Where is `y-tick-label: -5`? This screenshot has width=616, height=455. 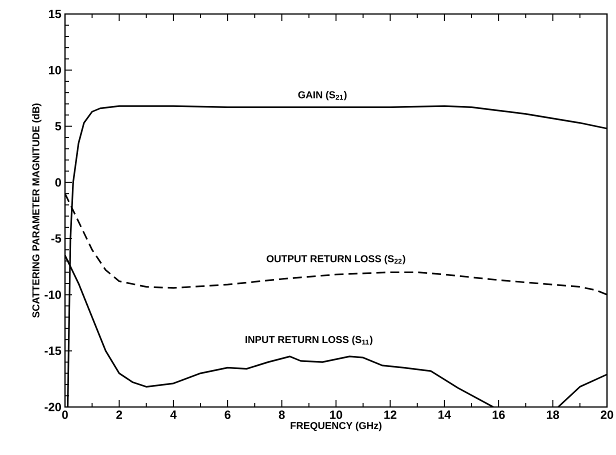 y-tick-label: -5 is located at coordinates (56, 238).